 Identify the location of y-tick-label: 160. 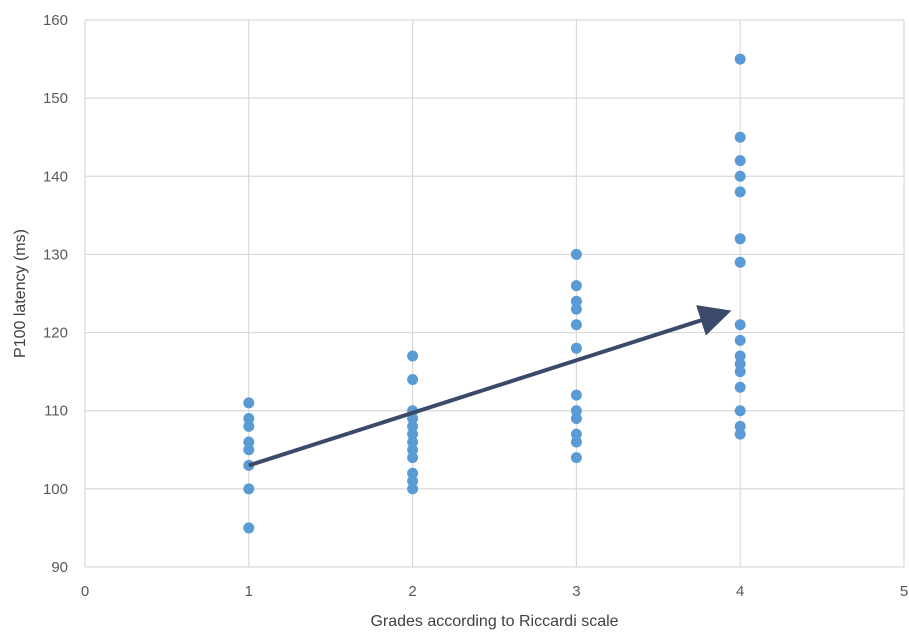
(55, 20).